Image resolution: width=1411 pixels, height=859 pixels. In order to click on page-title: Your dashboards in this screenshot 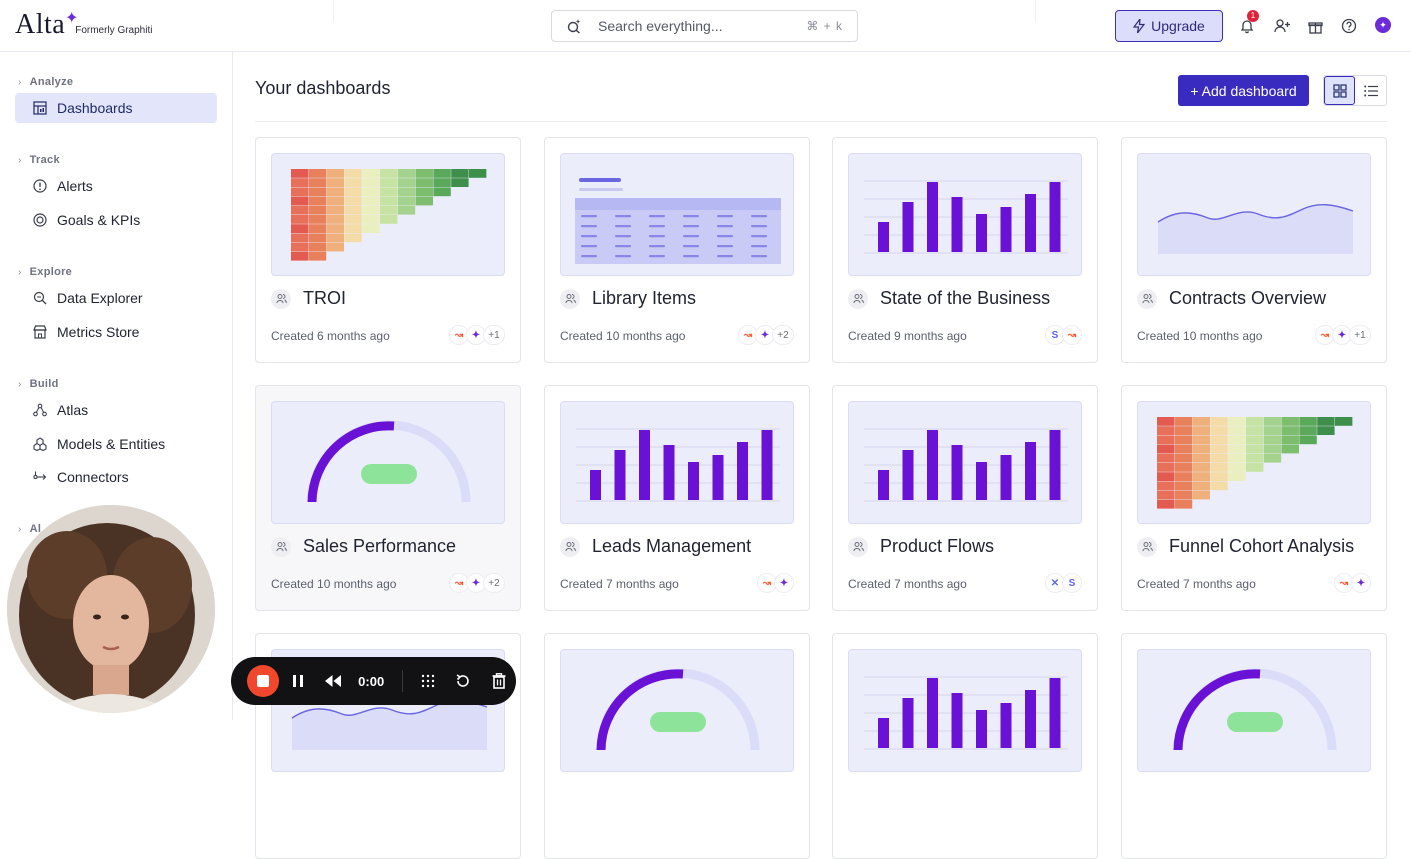, I will do `click(323, 88)`.